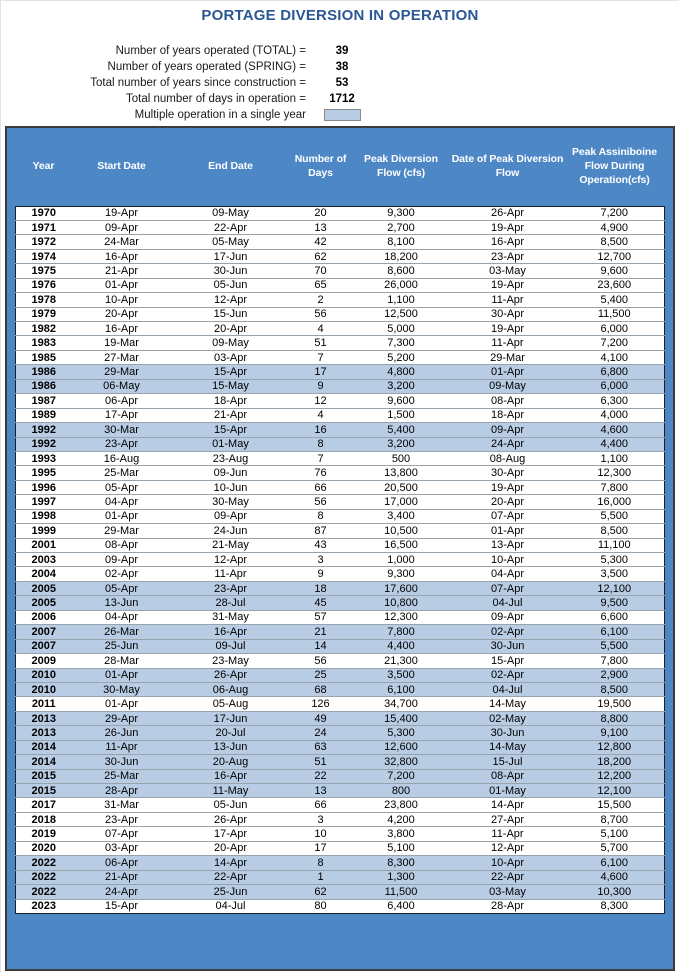 Image resolution: width=679 pixels, height=973 pixels. Describe the element at coordinates (340, 891) in the screenshot. I see `table-row: 2022 24-Apr 25-Jun 62 11,500 03-May 10,300` at that location.